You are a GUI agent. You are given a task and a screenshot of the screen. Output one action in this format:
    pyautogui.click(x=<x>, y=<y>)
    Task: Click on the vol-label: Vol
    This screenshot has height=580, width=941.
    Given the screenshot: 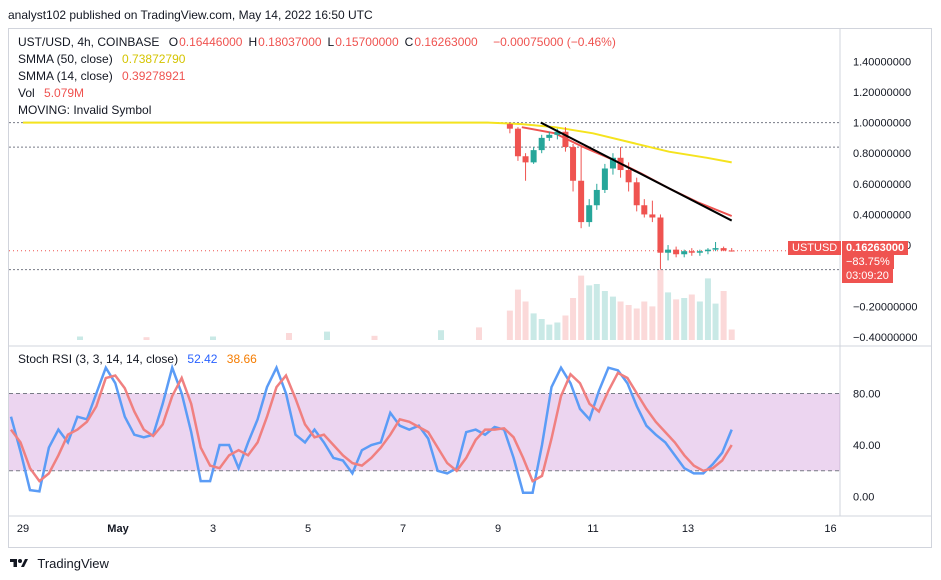 What is the action you would take?
    pyautogui.click(x=26, y=93)
    